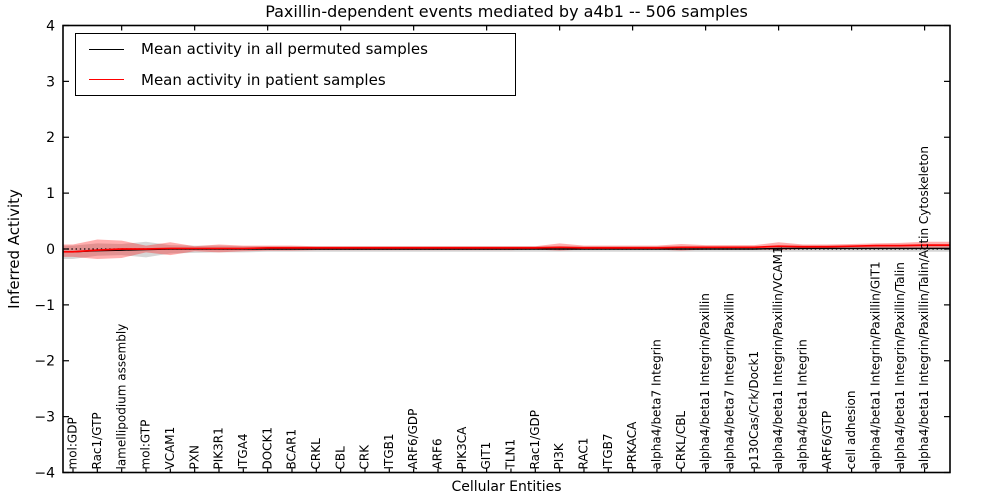 This screenshot has height=500, width=1000. I want to click on svg-text: mol:GDP, so click(73, 443).